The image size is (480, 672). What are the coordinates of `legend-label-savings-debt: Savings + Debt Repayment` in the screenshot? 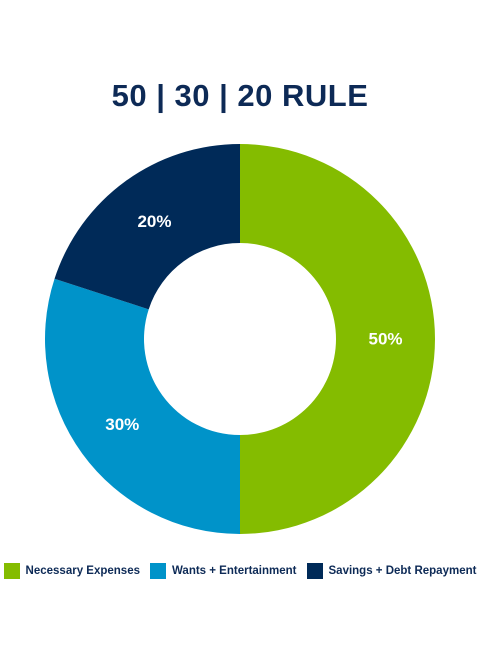 It's located at (402, 571).